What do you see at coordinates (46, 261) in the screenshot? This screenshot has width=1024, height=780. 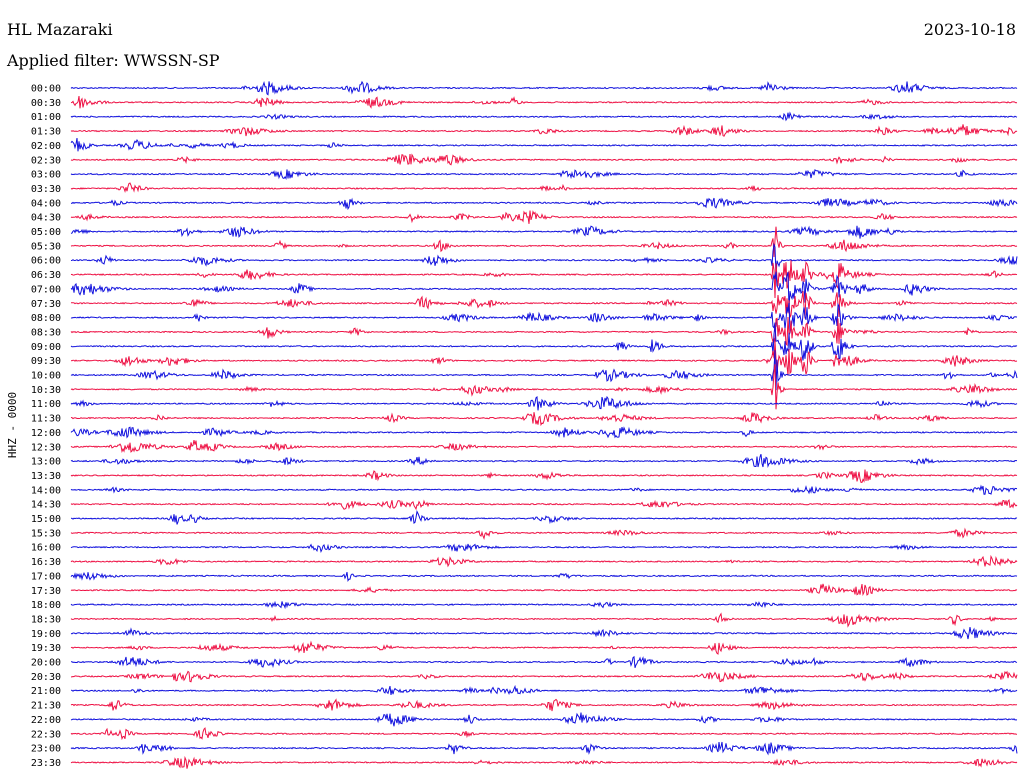 I see `time-label: 06:00` at bounding box center [46, 261].